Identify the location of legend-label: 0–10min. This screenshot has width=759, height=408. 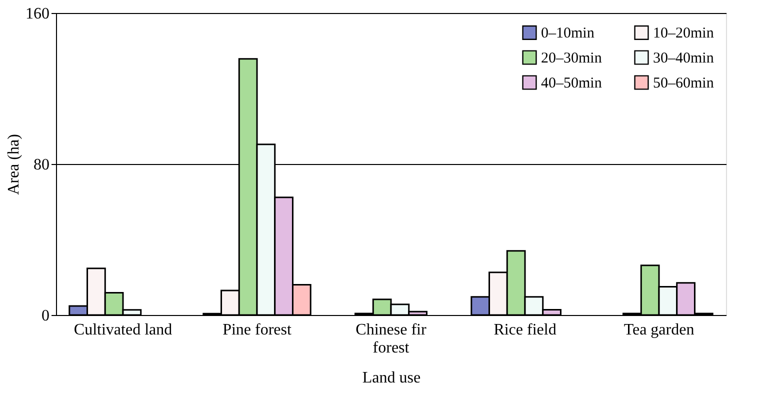
(568, 34).